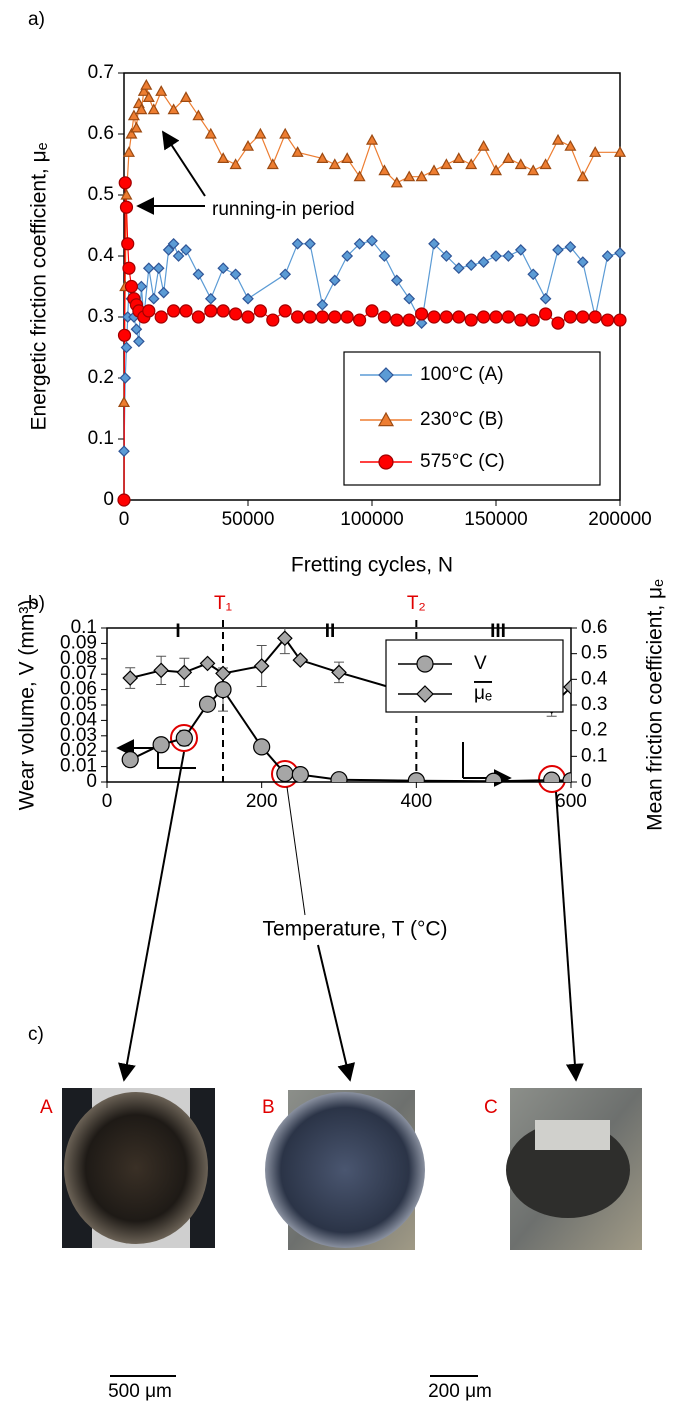 This screenshot has height=1410, width=674. I want to click on micrograph-label: C, so click(491, 1107).